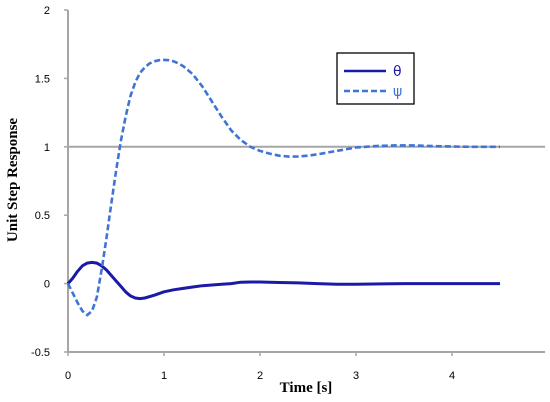 Image resolution: width=550 pixels, height=402 pixels. What do you see at coordinates (42, 216) in the screenshot?
I see `y-tick-label: 0.5` at bounding box center [42, 216].